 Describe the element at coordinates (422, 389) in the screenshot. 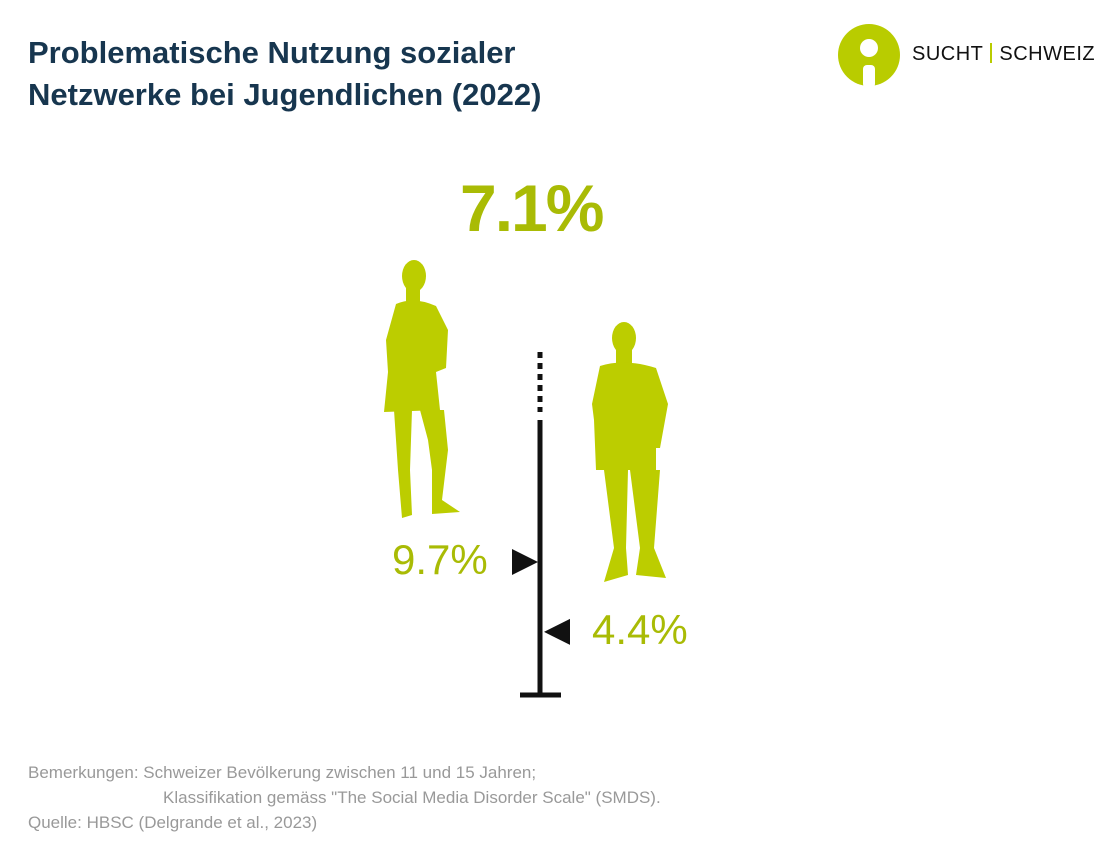

I see `female-figure-icon` at that location.